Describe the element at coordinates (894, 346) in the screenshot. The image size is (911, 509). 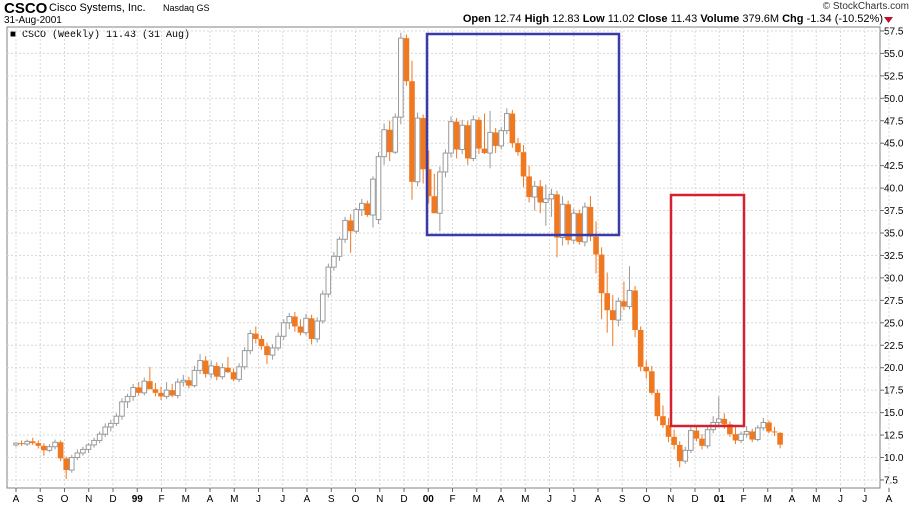
I see `y-tick-label: 22.5` at that location.